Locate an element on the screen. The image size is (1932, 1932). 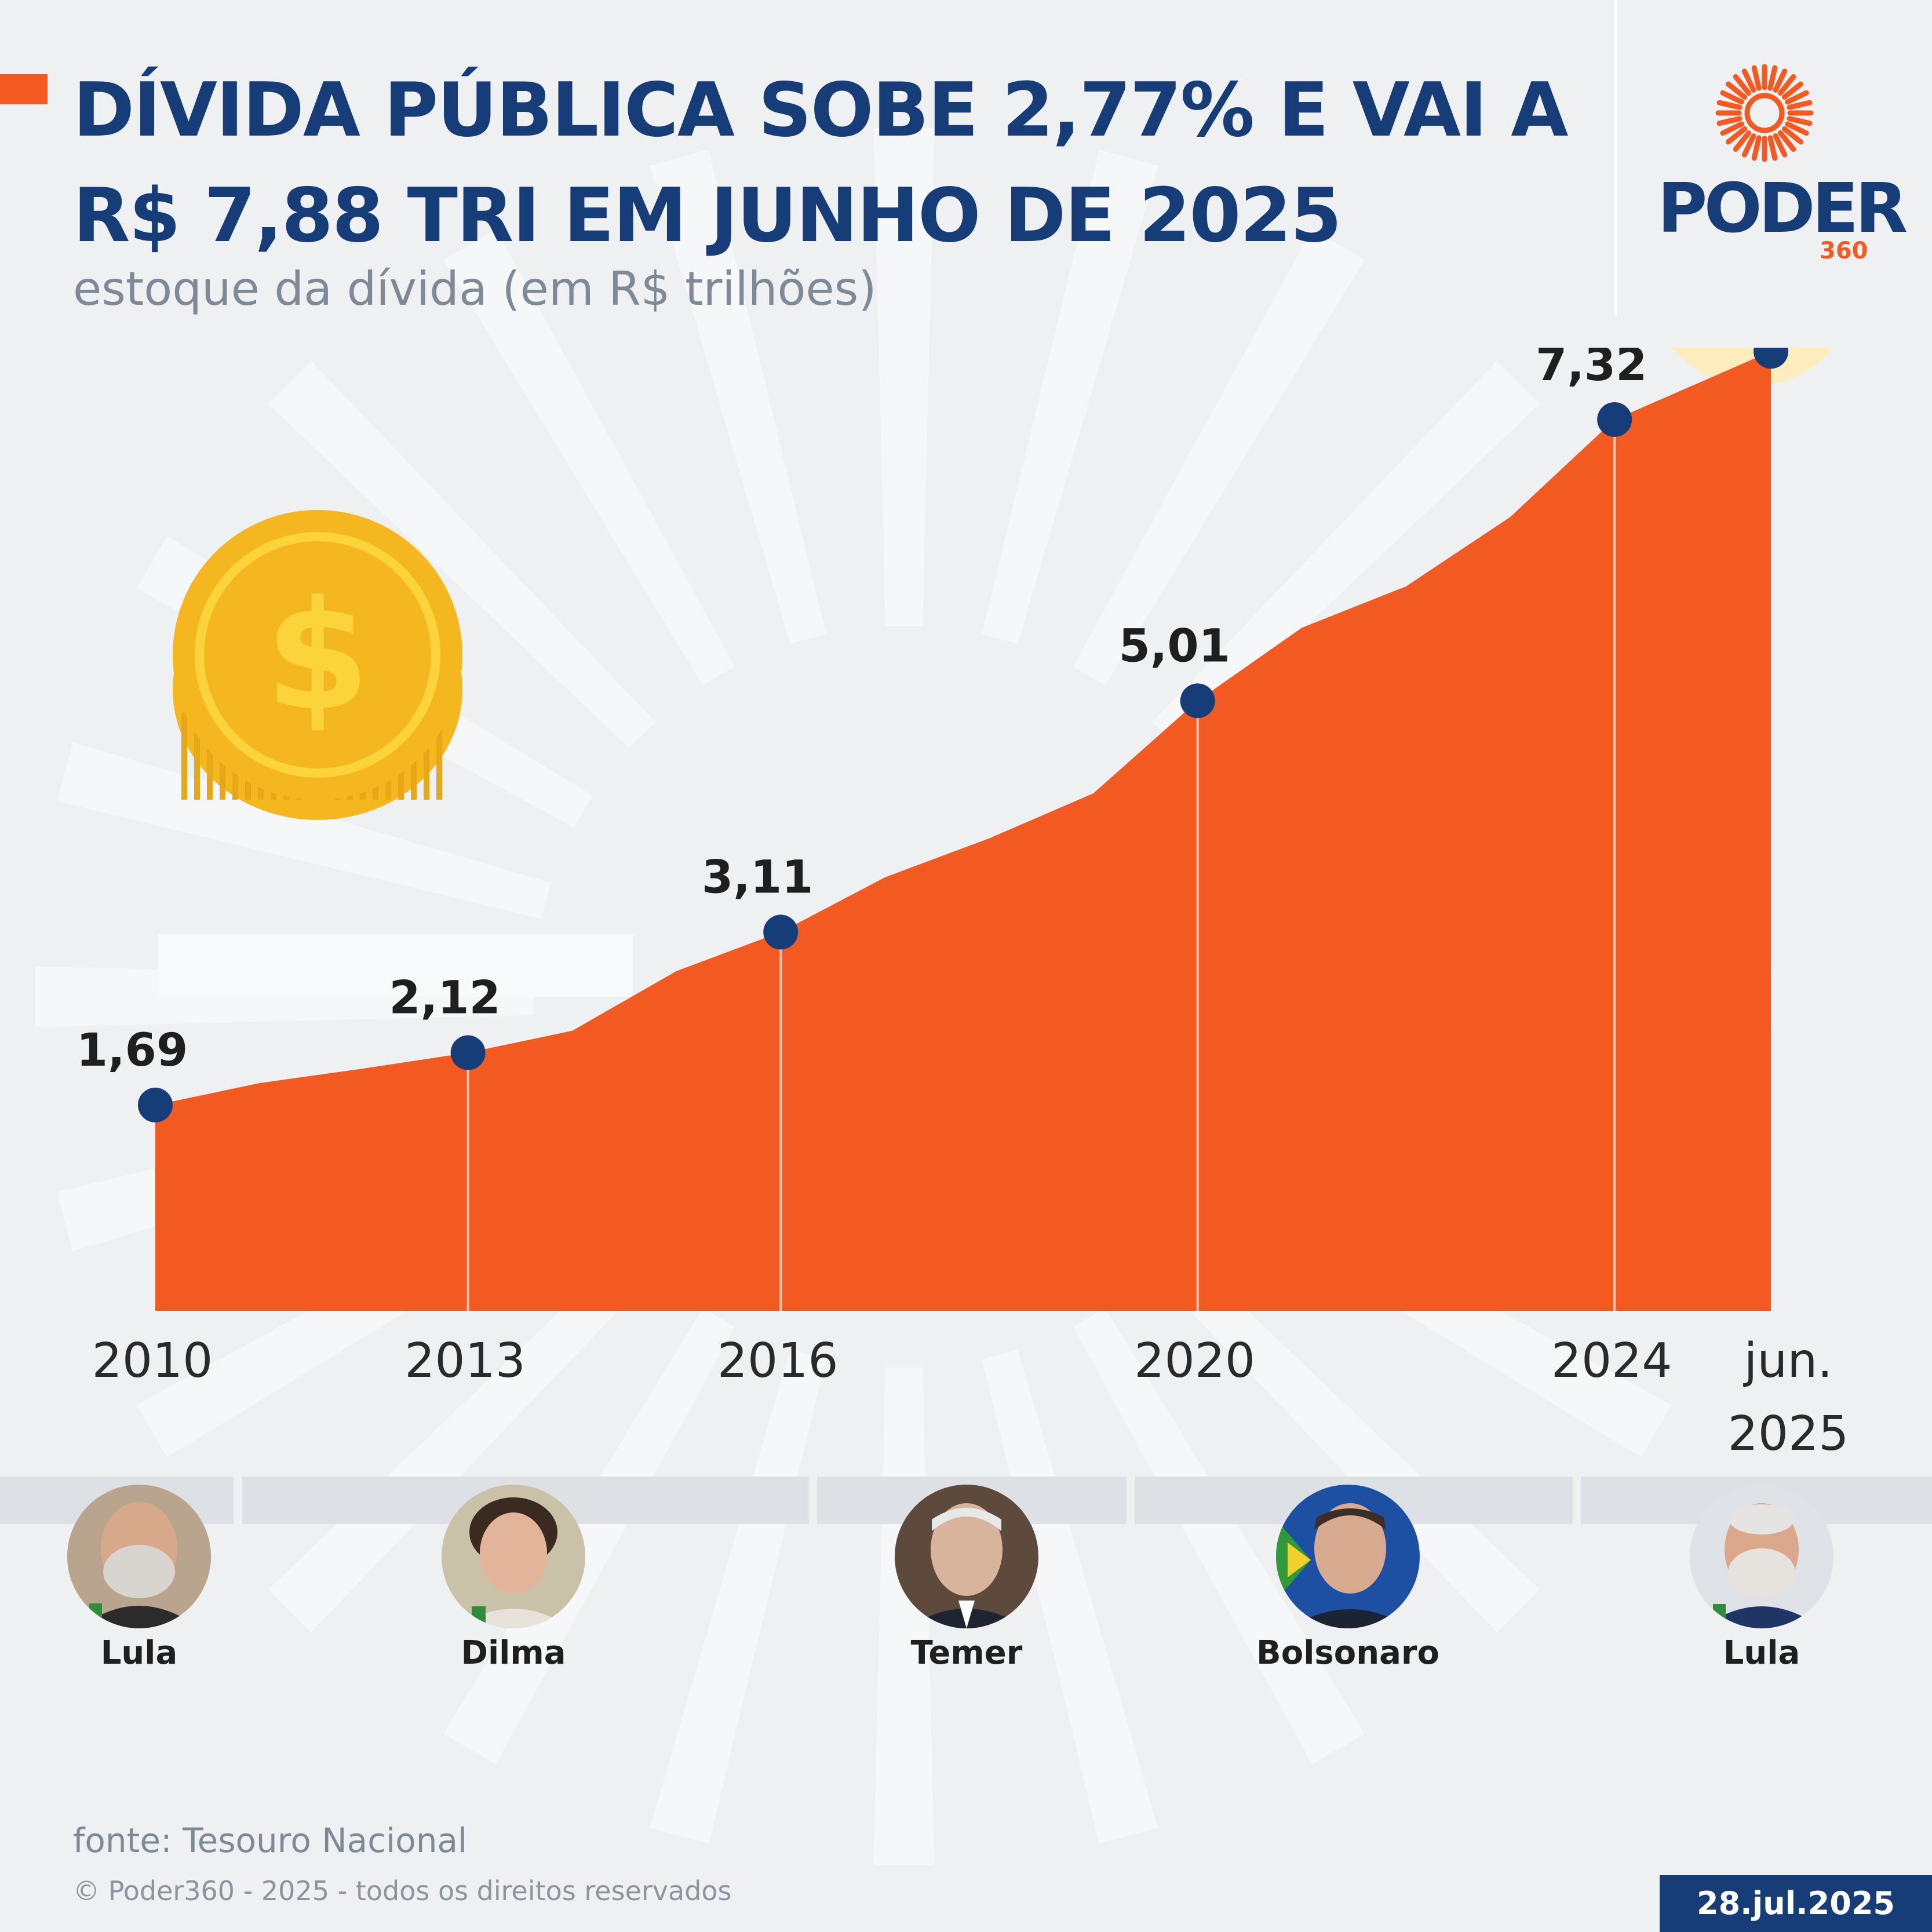
president-name: Temer is located at coordinates (967, 1653).